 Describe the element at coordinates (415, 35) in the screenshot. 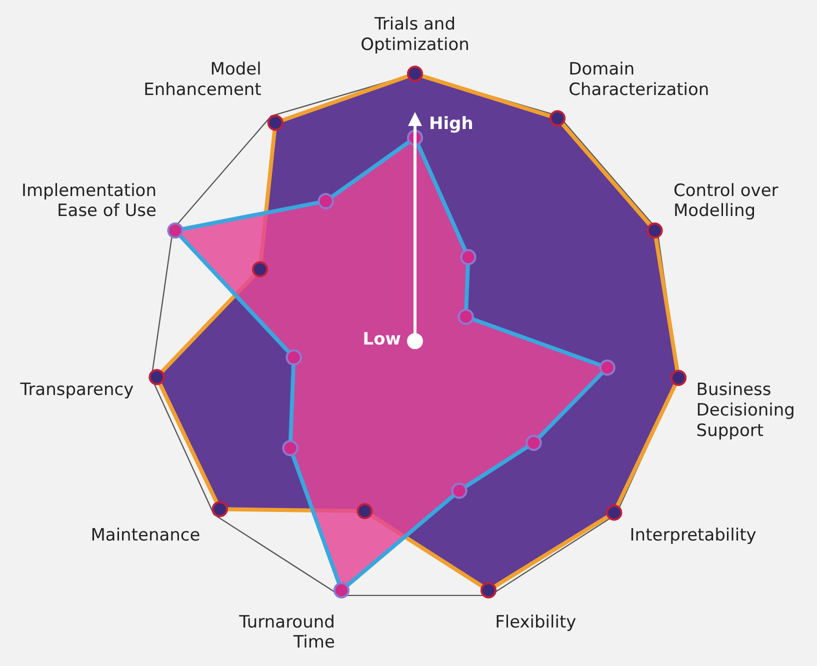

I see `spoke-label: Trials and Optimization` at that location.